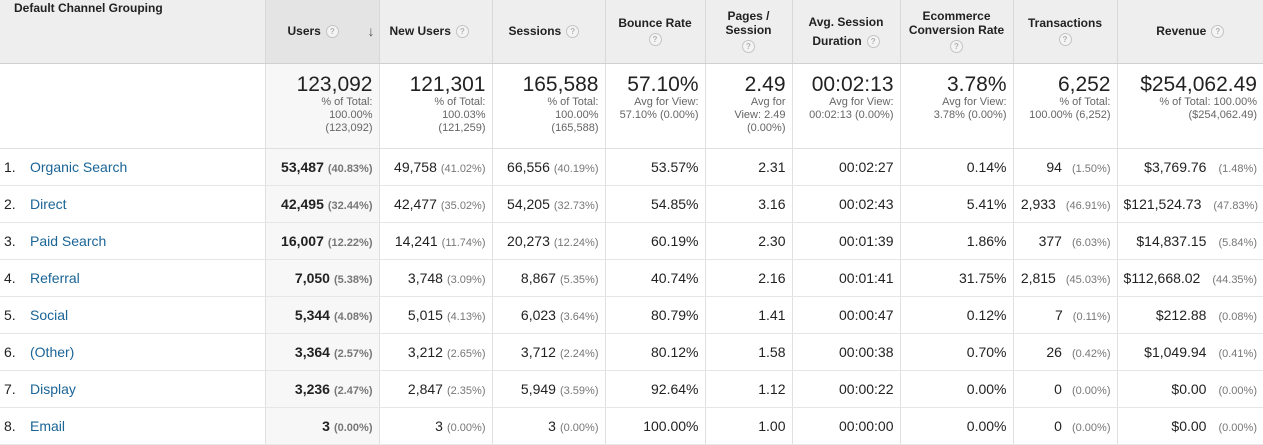 Image resolution: width=1263 pixels, height=445 pixels. What do you see at coordinates (1237, 316) in the screenshot?
I see `revenue-percent: (0.08%)` at bounding box center [1237, 316].